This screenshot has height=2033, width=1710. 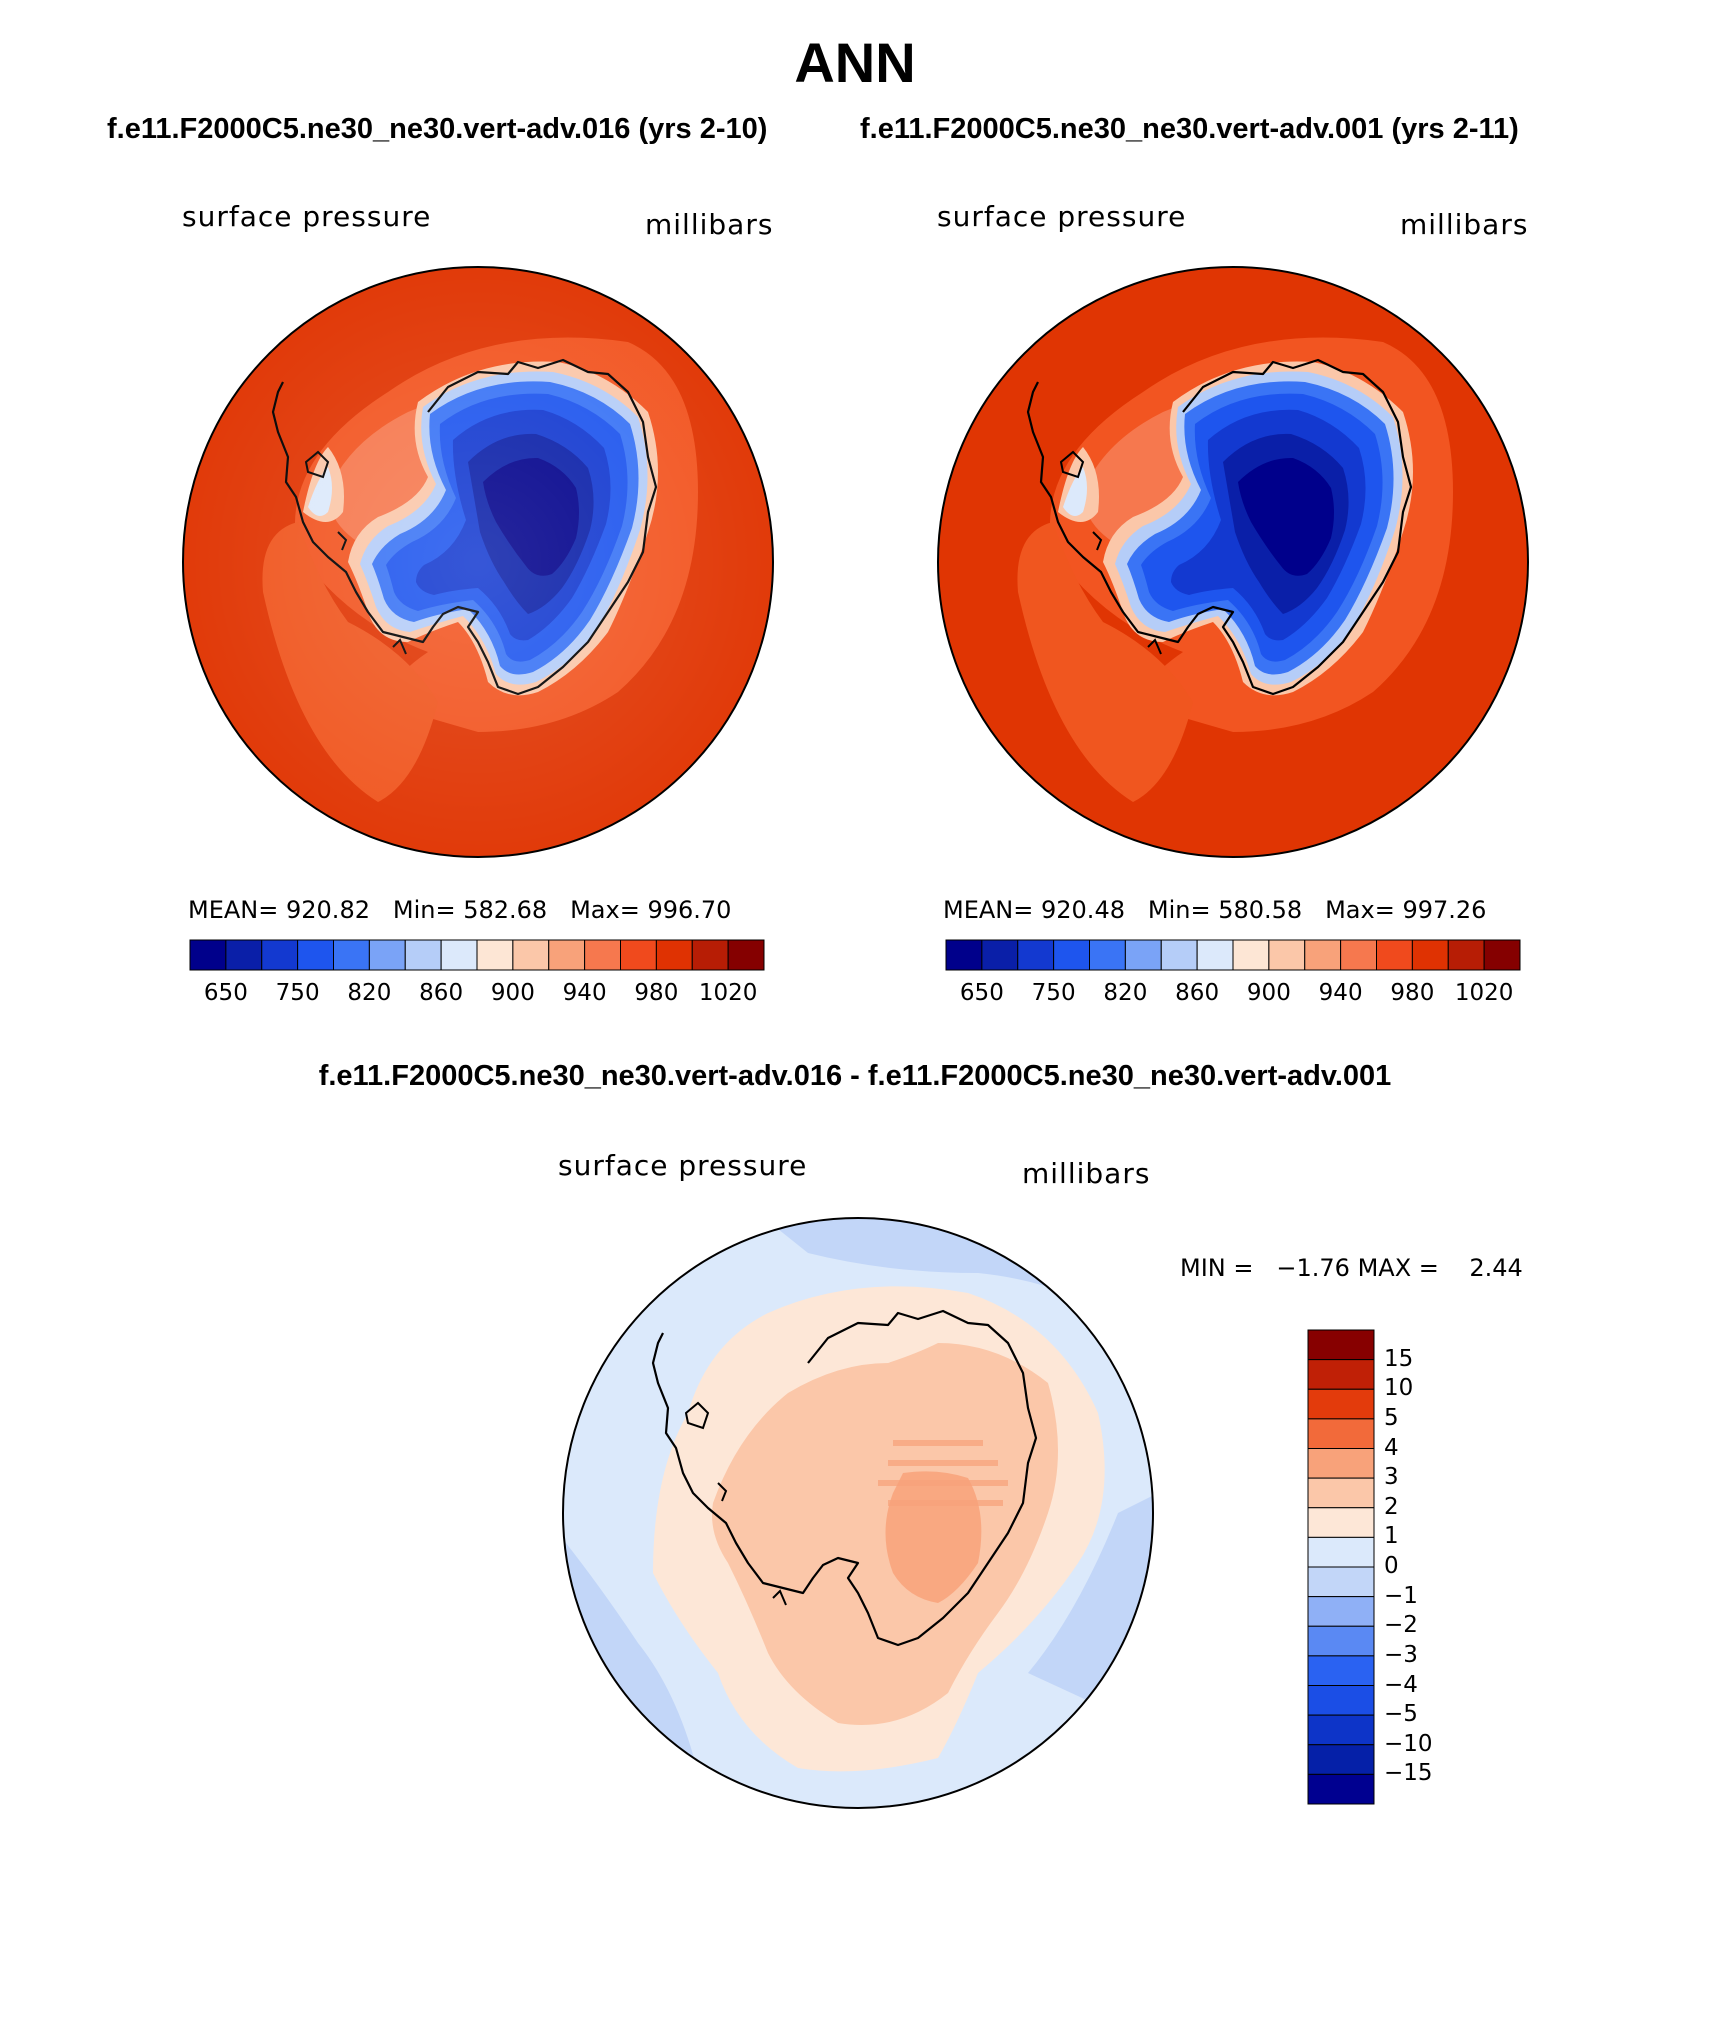 I want to click on colorbar-tick-label: 10, so click(x=1399, y=1388).